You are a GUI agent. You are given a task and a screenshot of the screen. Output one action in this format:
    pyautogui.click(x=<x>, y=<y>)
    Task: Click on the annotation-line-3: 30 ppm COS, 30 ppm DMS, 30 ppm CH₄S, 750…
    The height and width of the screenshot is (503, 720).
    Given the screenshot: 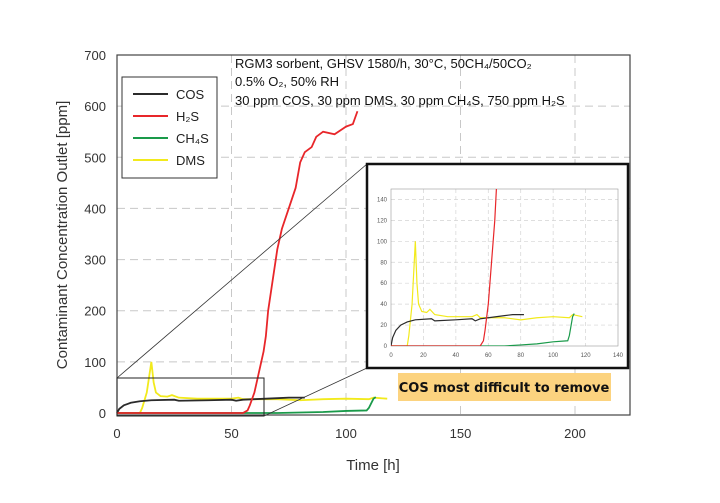 What is the action you would take?
    pyautogui.click(x=400, y=100)
    